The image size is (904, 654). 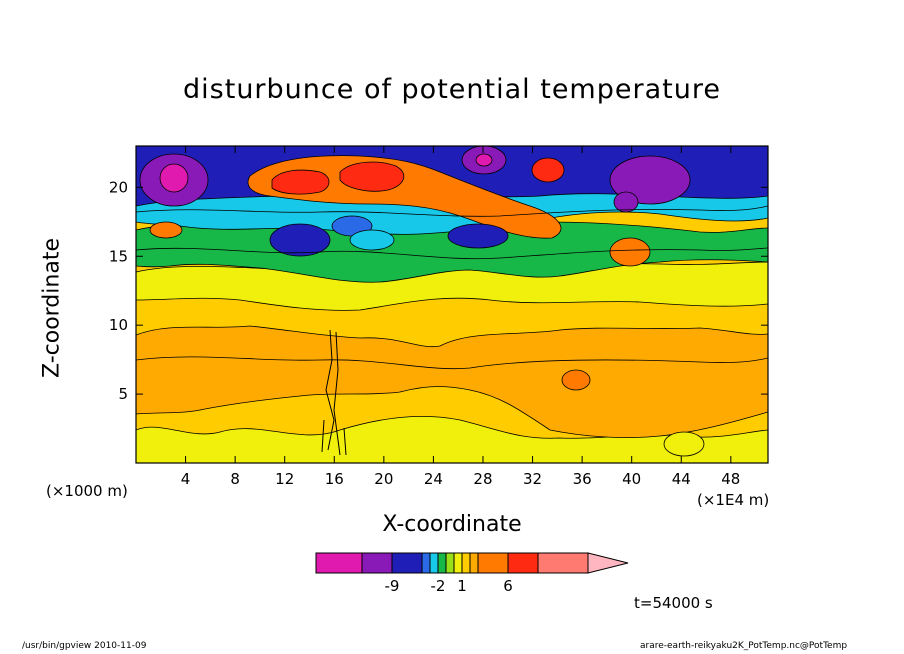 What do you see at coordinates (118, 187) in the screenshot?
I see `y-tick-label: 20` at bounding box center [118, 187].